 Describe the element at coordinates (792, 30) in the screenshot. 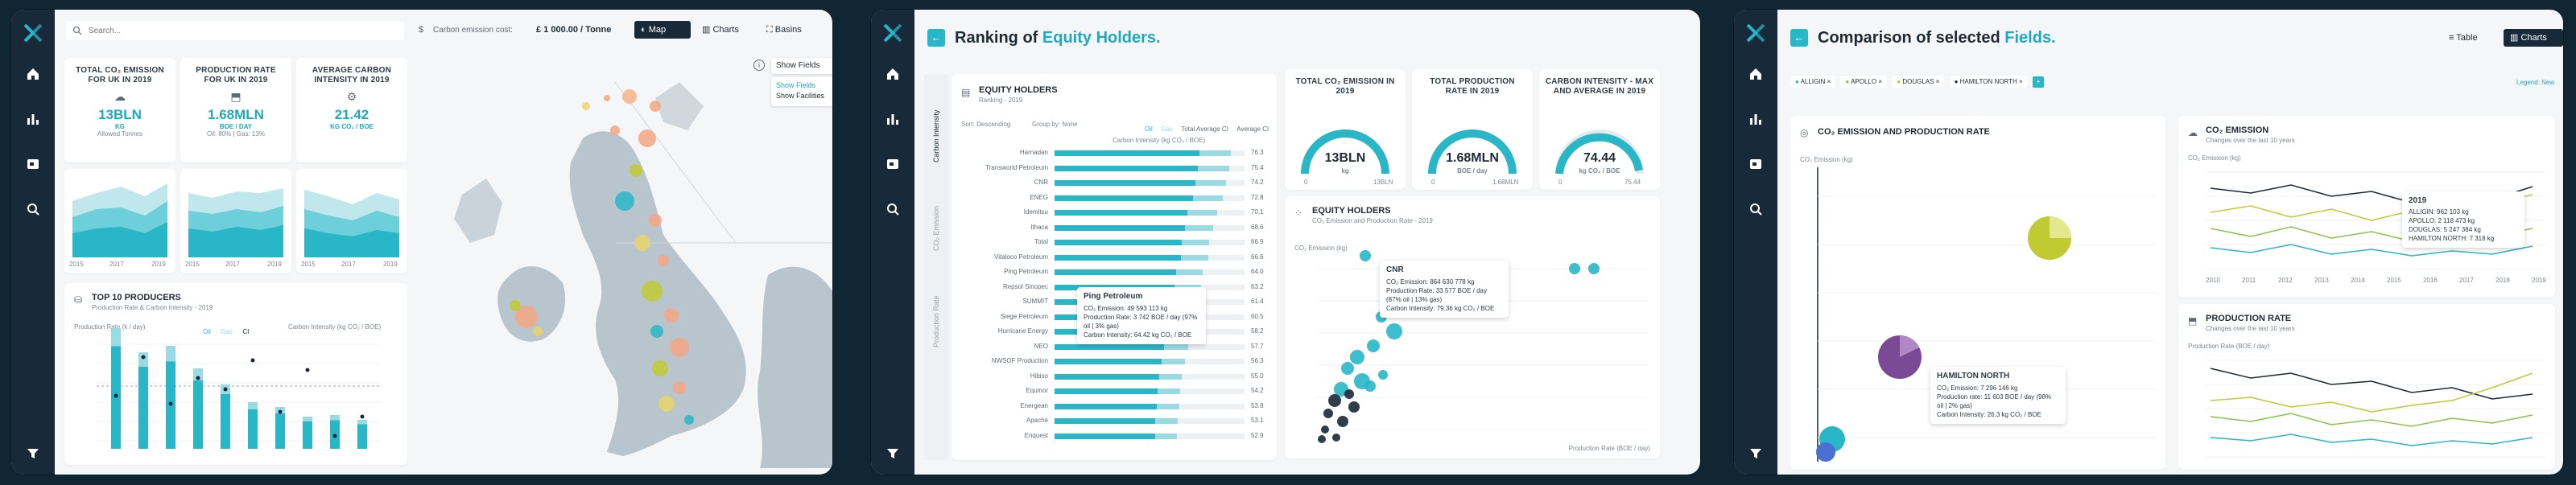

I see `view-basins-button: ⛶ Basins` at that location.